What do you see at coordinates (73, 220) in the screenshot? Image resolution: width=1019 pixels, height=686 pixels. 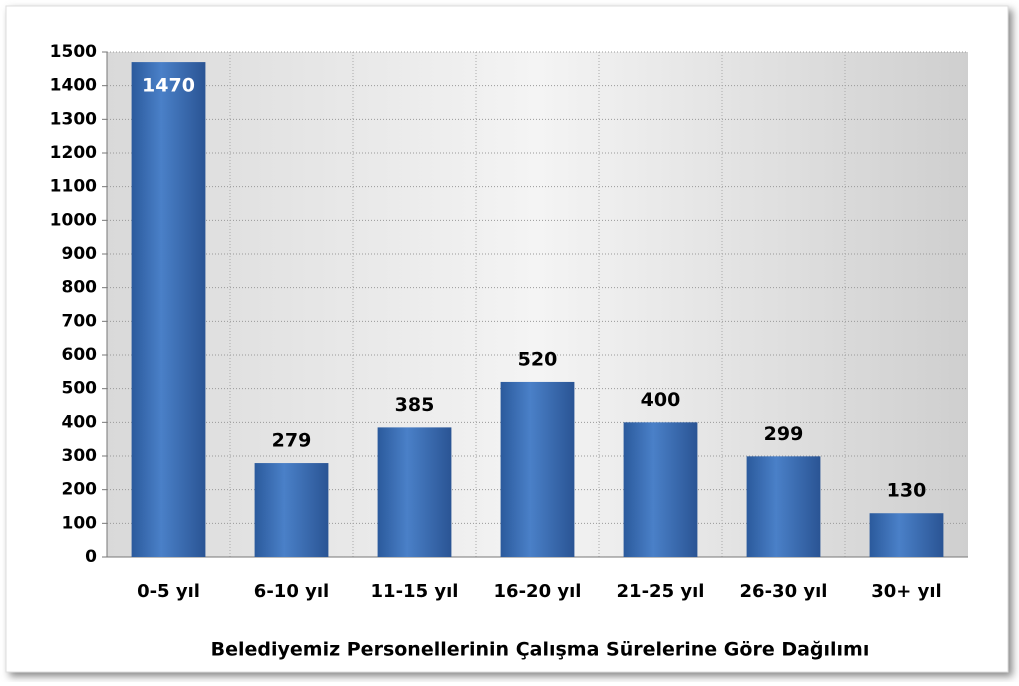 I see `y-tick-label: 1000` at bounding box center [73, 220].